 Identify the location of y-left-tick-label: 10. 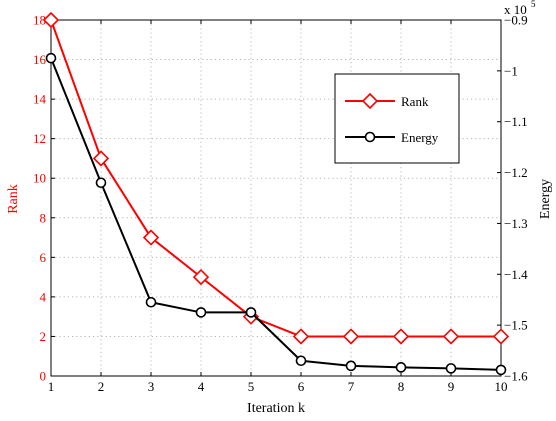
(39, 178).